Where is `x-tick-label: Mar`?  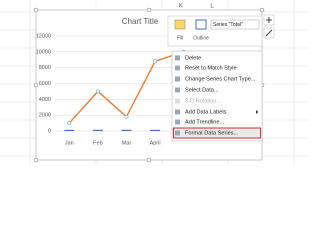 x-tick-label: Mar is located at coordinates (127, 143).